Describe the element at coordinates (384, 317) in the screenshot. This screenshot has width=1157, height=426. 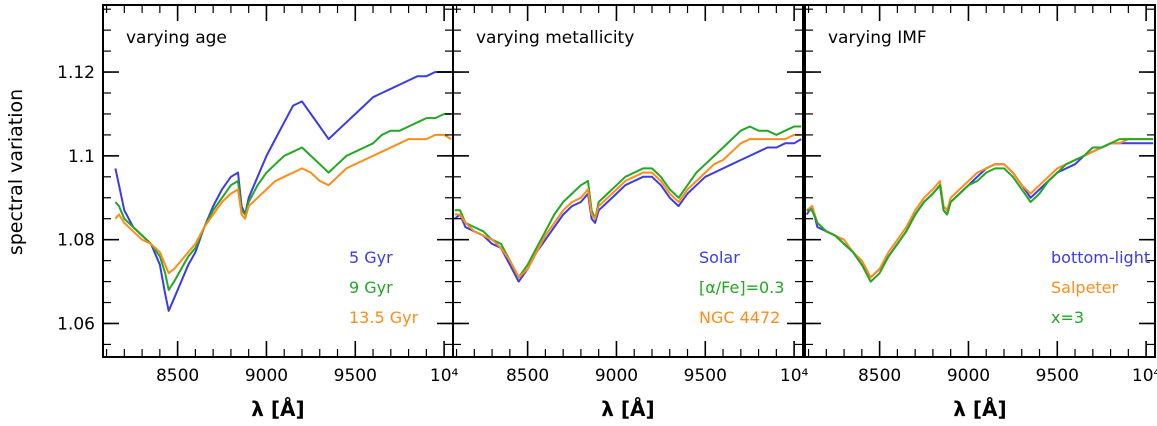
I see `legend-entry: 13.5 Gyr` at that location.